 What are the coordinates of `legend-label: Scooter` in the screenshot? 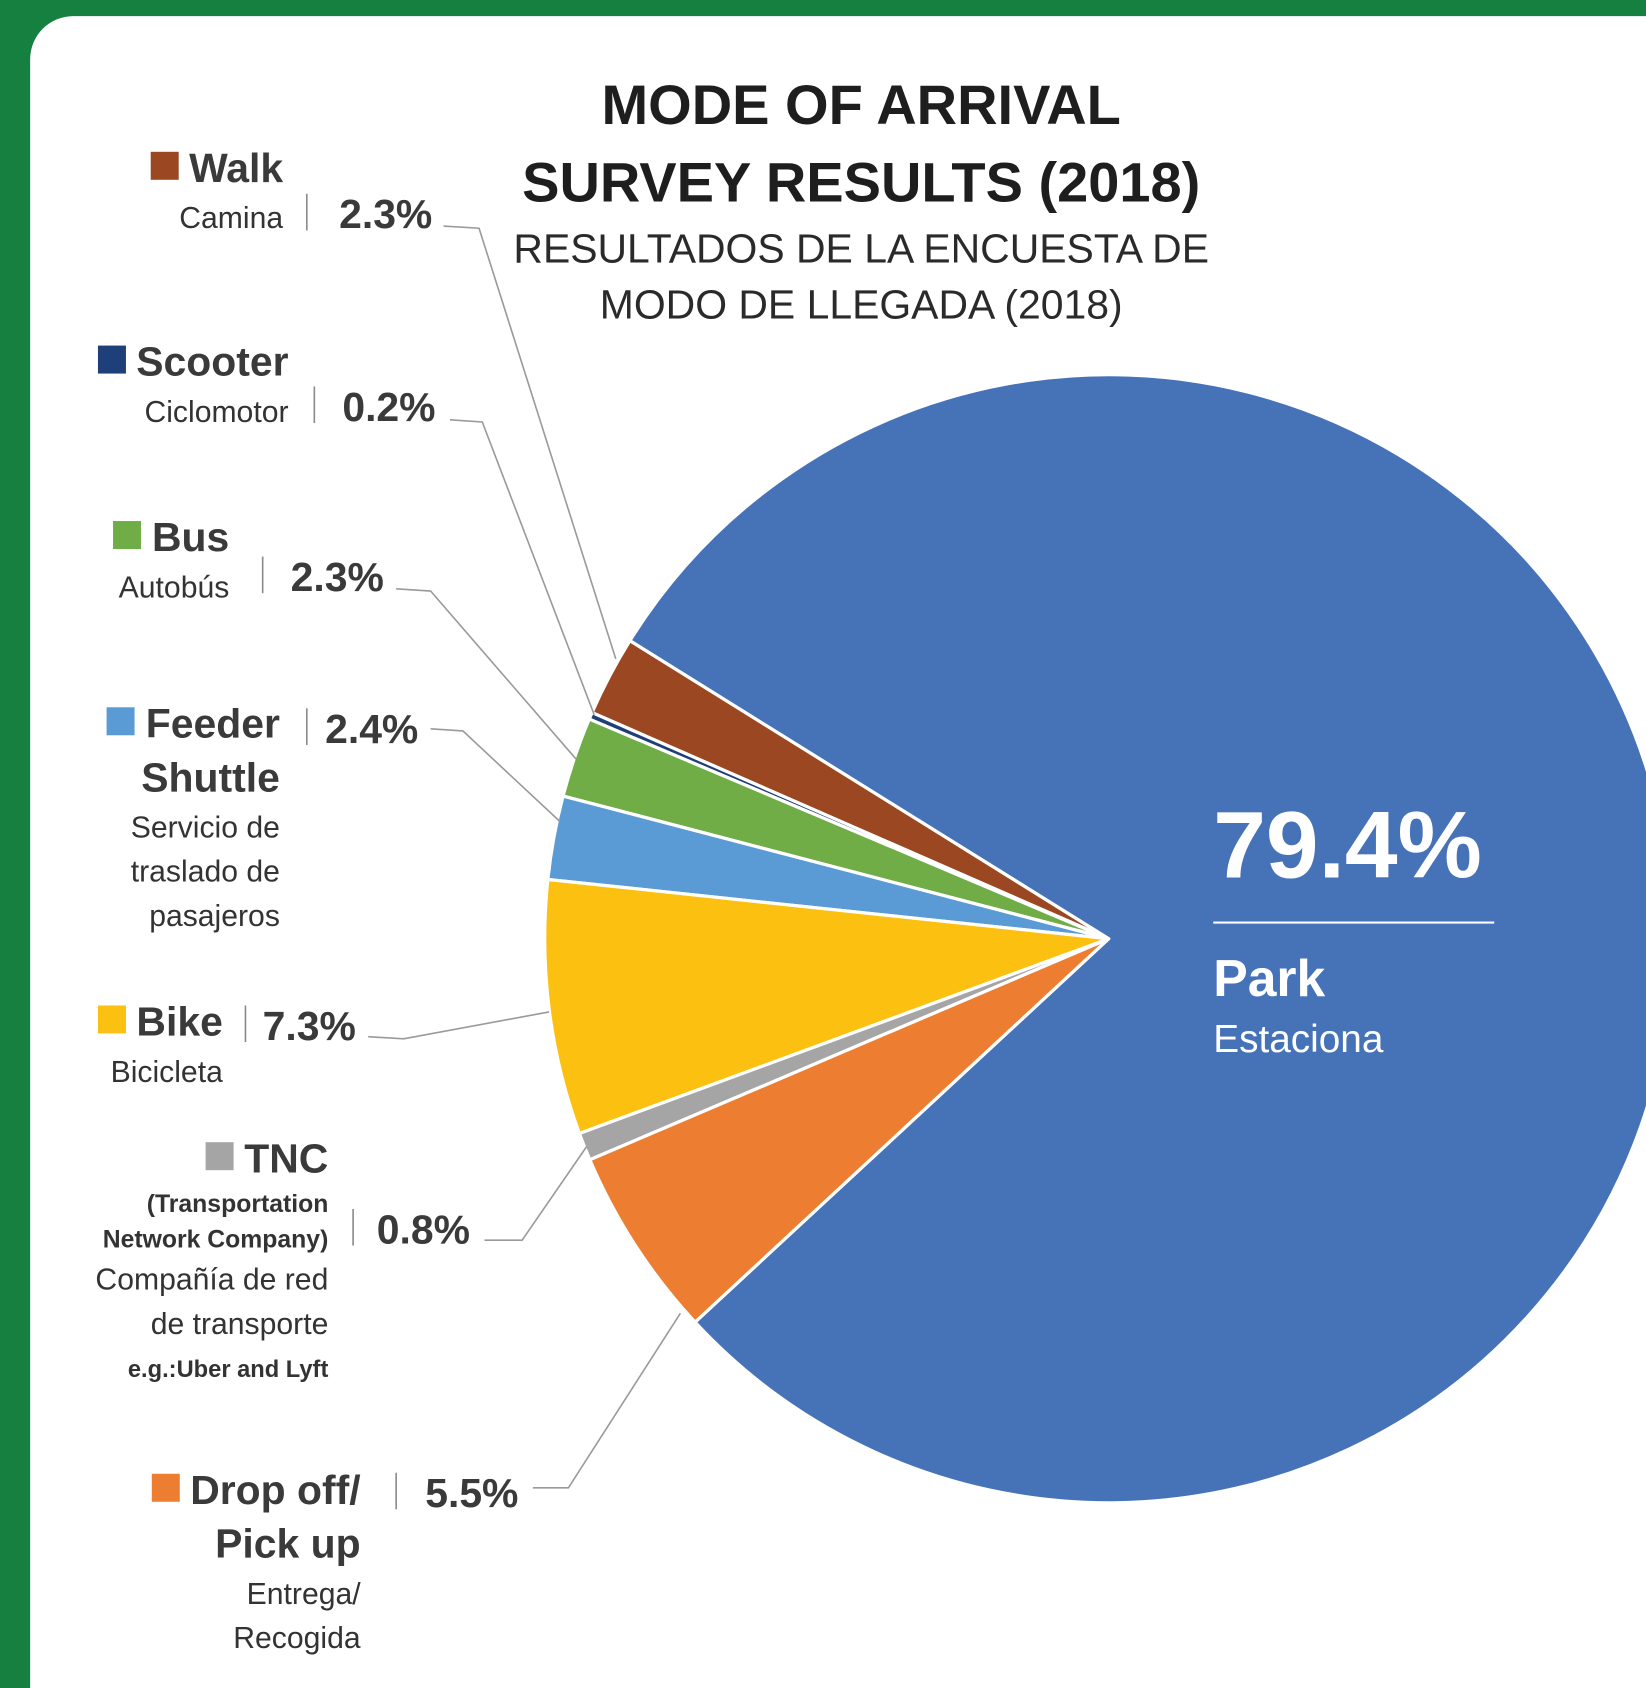 It's located at (212, 363).